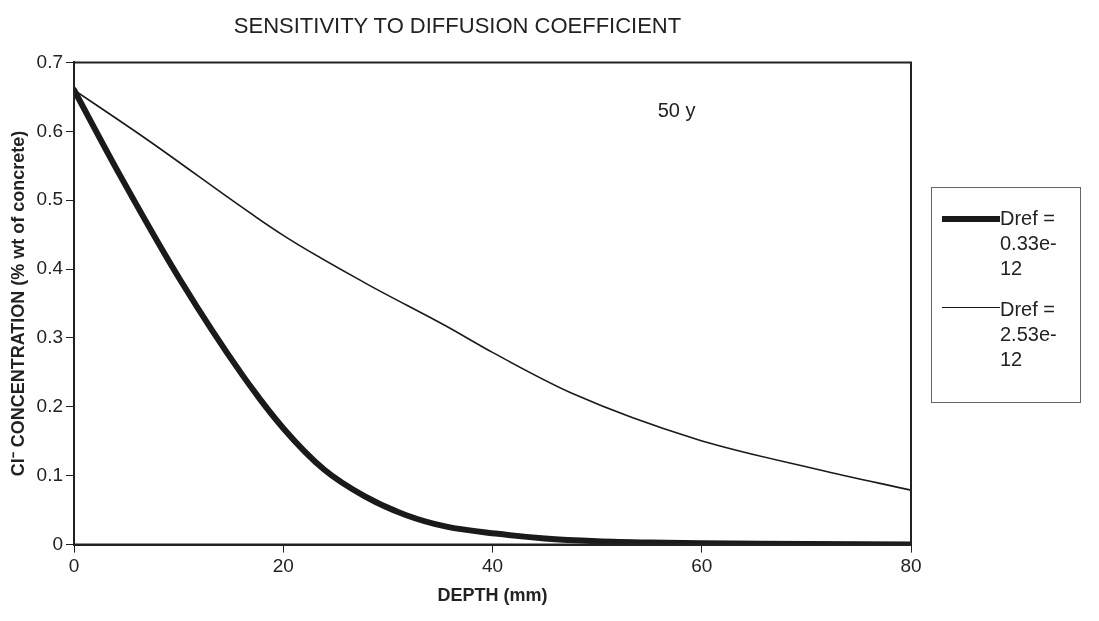 This screenshot has height=621, width=1099. Describe the element at coordinates (50, 130) in the screenshot. I see `y-tick-label: 0.6` at that location.